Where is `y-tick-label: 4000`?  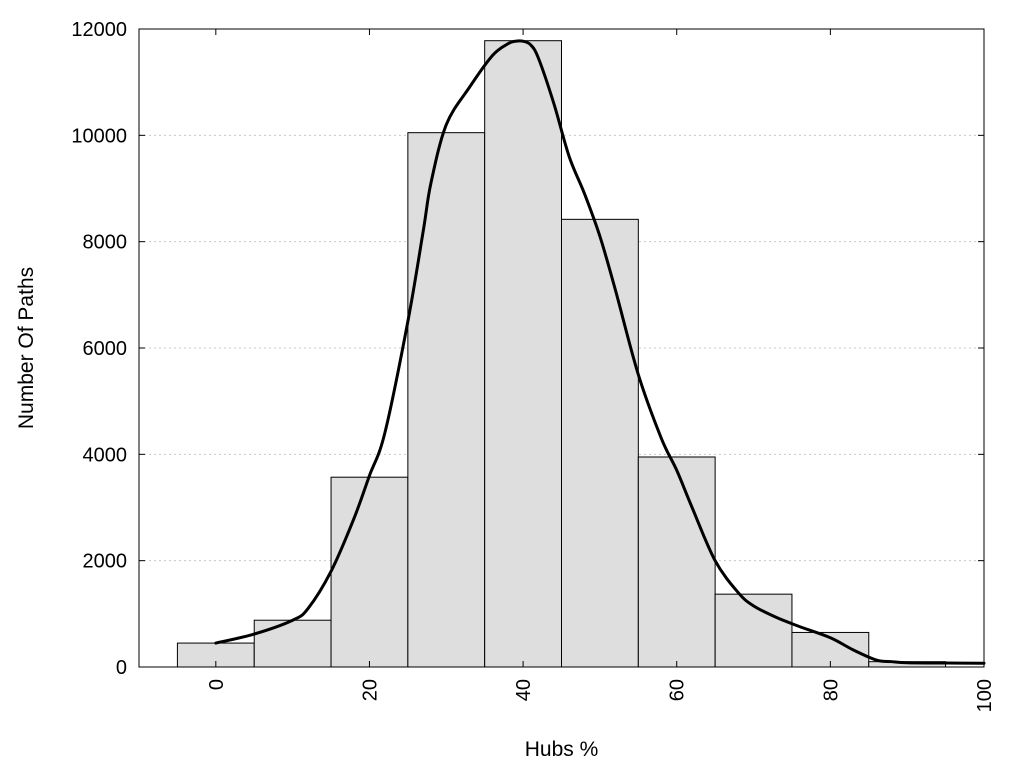
y-tick-label: 4000 is located at coordinates (105, 455).